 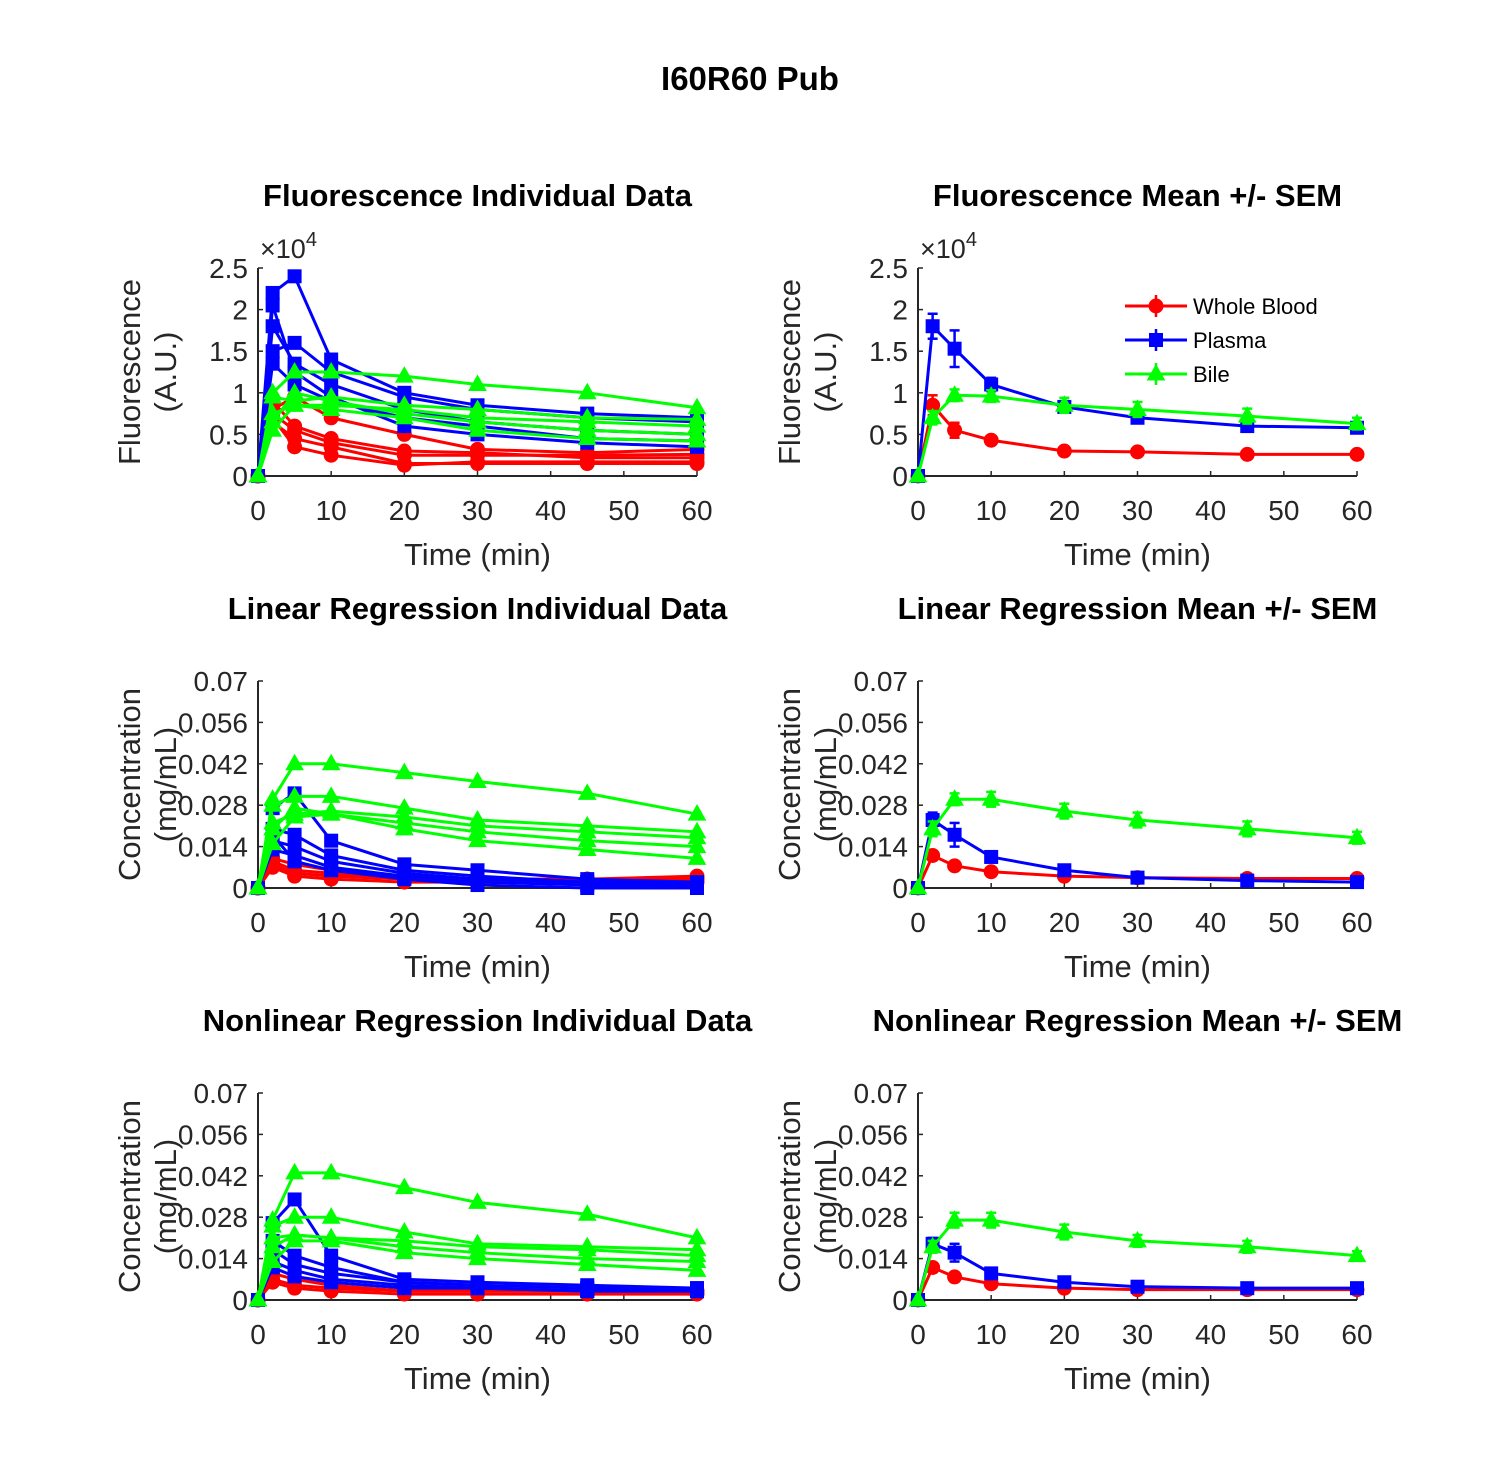 I want to click on panel-title: Nonlinear Regression Individual Data, so click(x=478, y=1020).